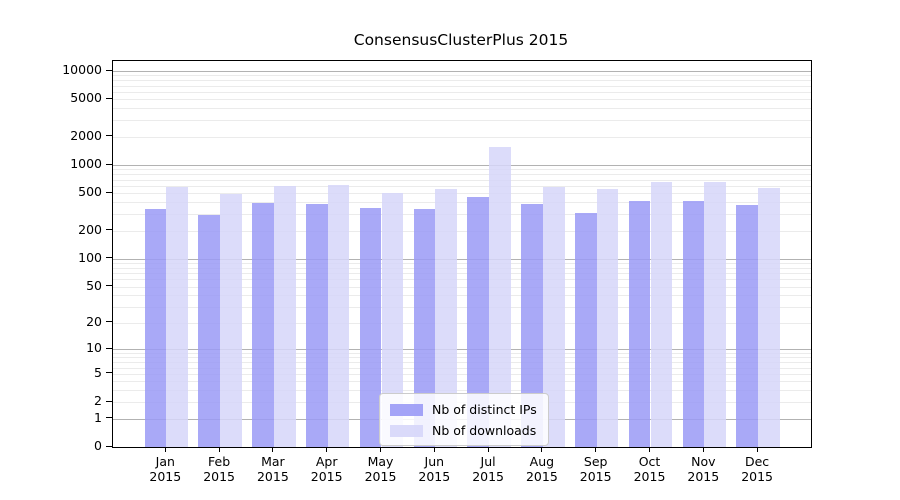 The image size is (900, 500). Describe the element at coordinates (326, 461) in the screenshot. I see `x-tick-month: Apr` at that location.